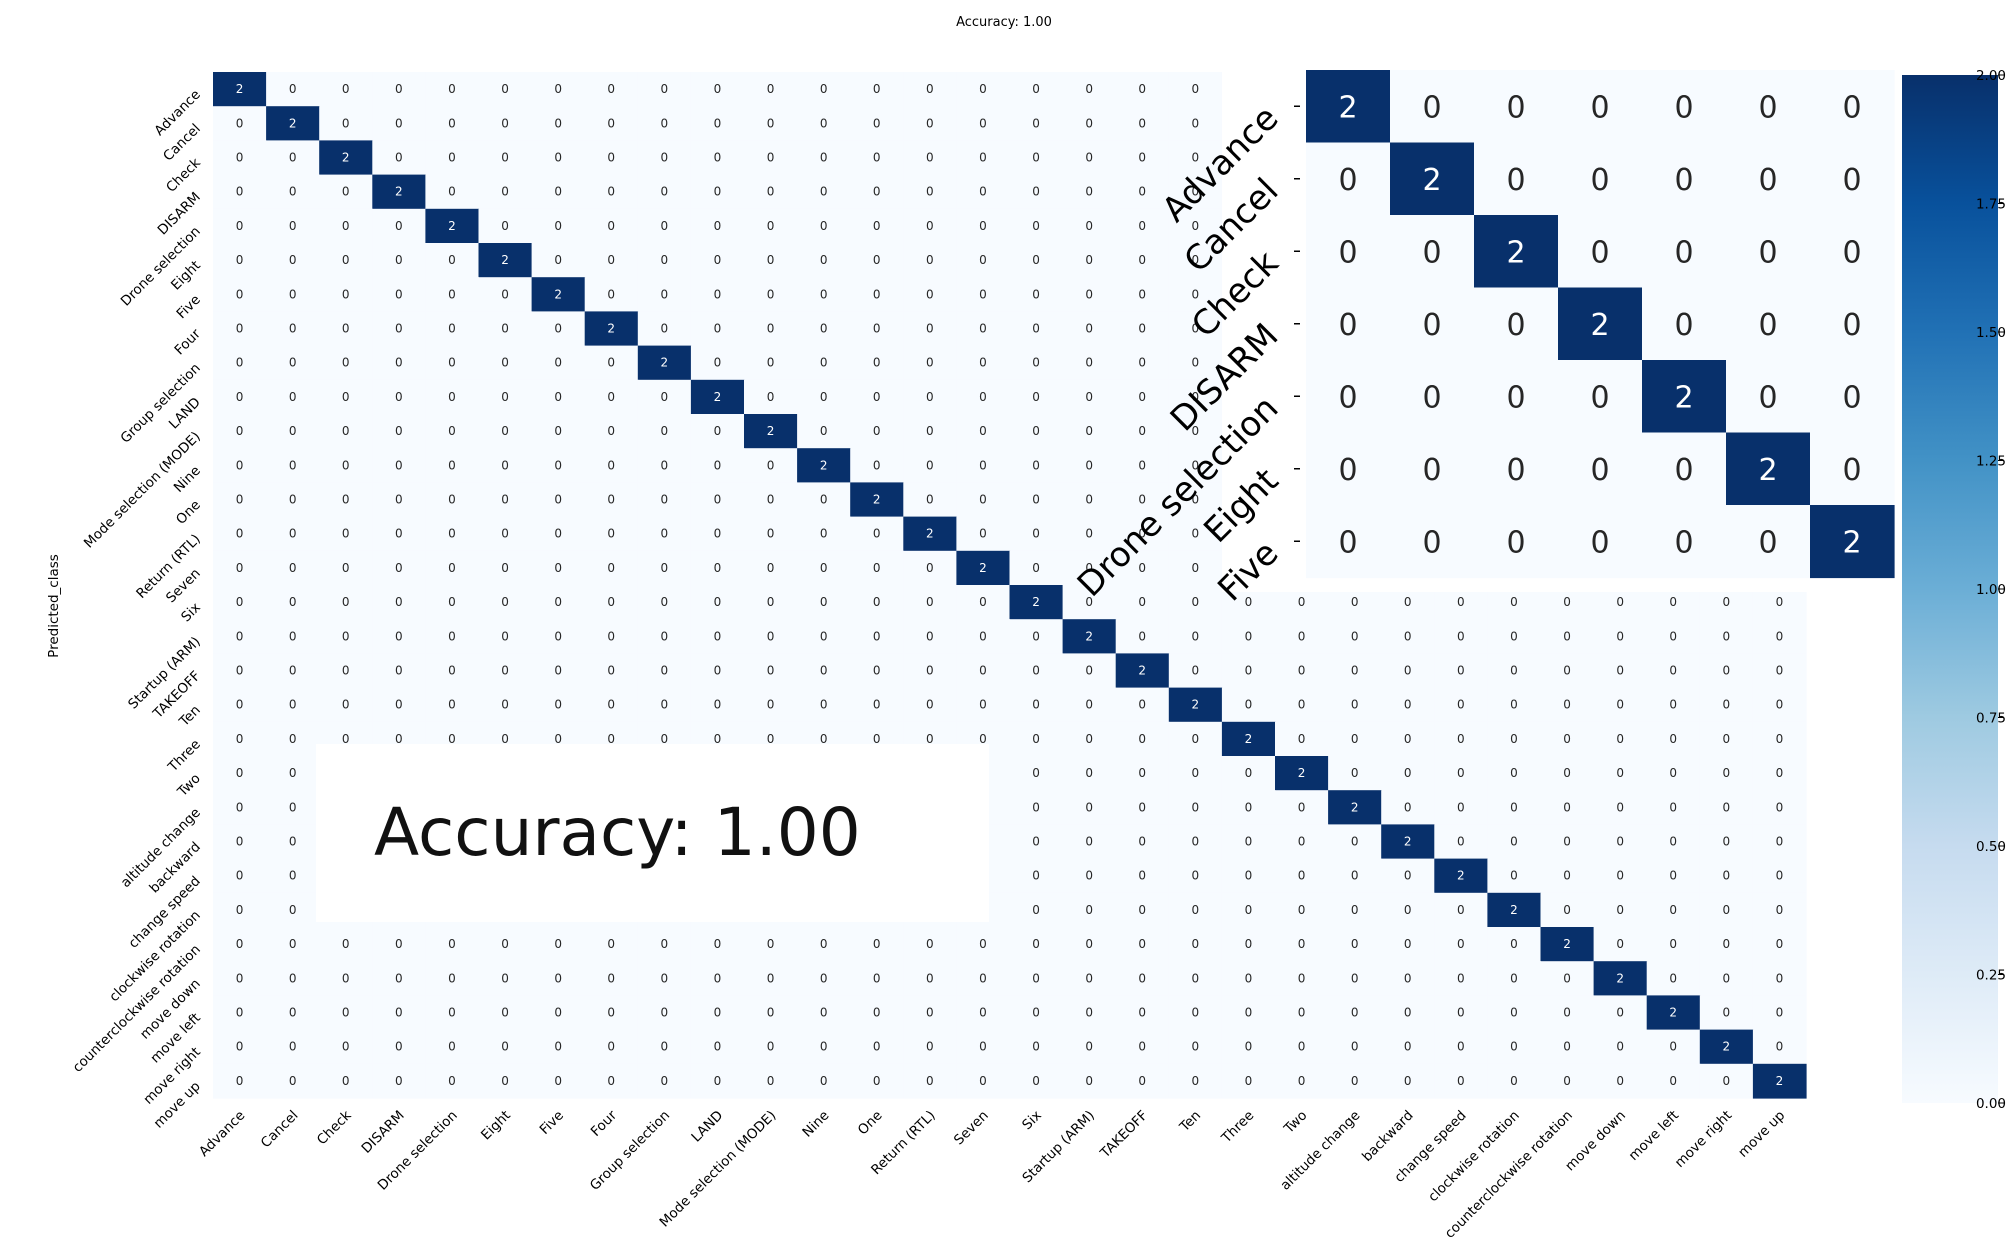  What do you see at coordinates (280, 1130) in the screenshot?
I see `column-tick-label: Cancel` at bounding box center [280, 1130].